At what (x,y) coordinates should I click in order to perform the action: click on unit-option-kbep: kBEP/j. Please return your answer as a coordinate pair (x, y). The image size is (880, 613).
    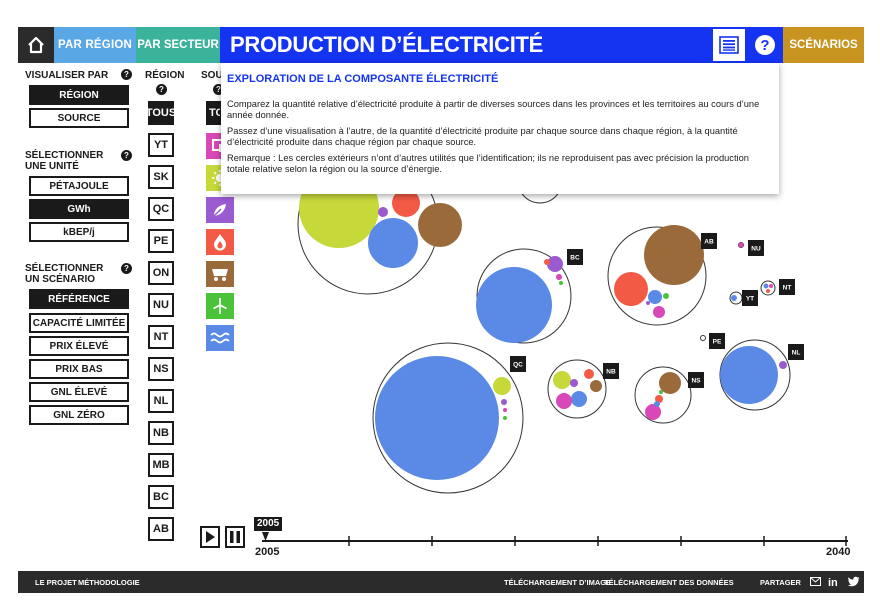
    Looking at the image, I should click on (79, 232).